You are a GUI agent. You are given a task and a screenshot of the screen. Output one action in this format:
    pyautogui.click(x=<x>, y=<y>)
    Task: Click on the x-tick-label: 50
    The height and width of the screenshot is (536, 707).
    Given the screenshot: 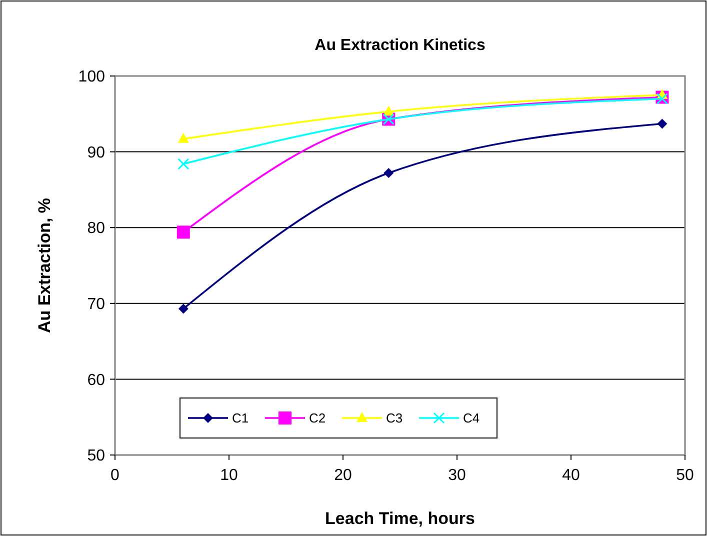 What is the action you would take?
    pyautogui.click(x=685, y=475)
    